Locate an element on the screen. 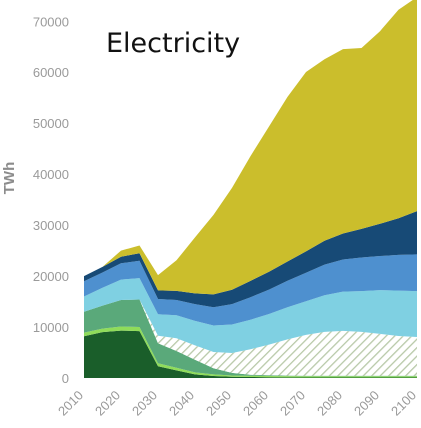  y-tick-label: 20000 is located at coordinates (51, 276).